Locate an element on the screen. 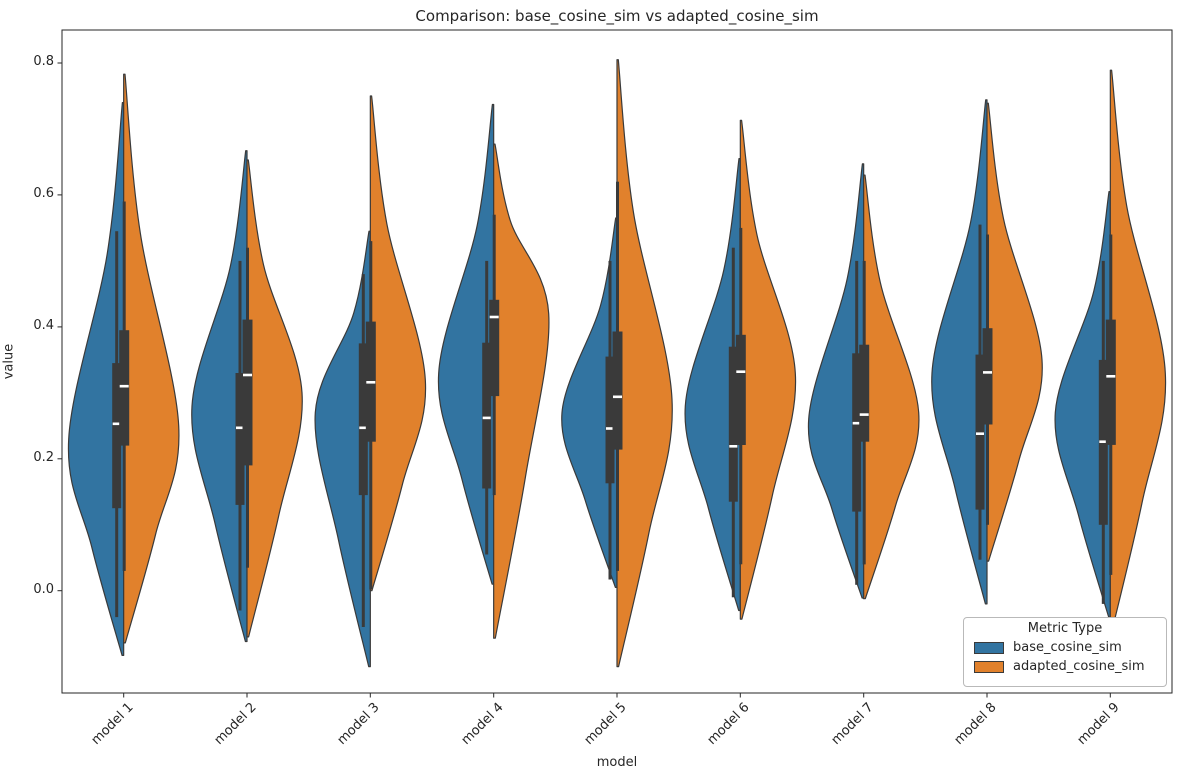 The image size is (1177, 777). y-tick-label: 0.6 is located at coordinates (43, 194).